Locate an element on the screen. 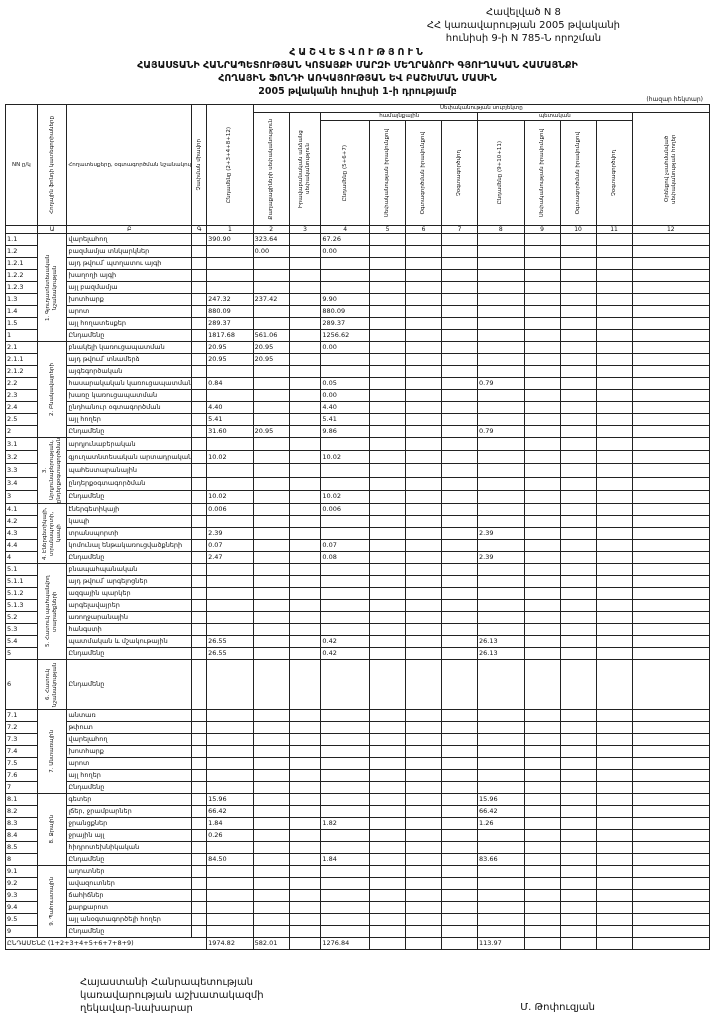  row-number: 4 is located at coordinates (21, 558).